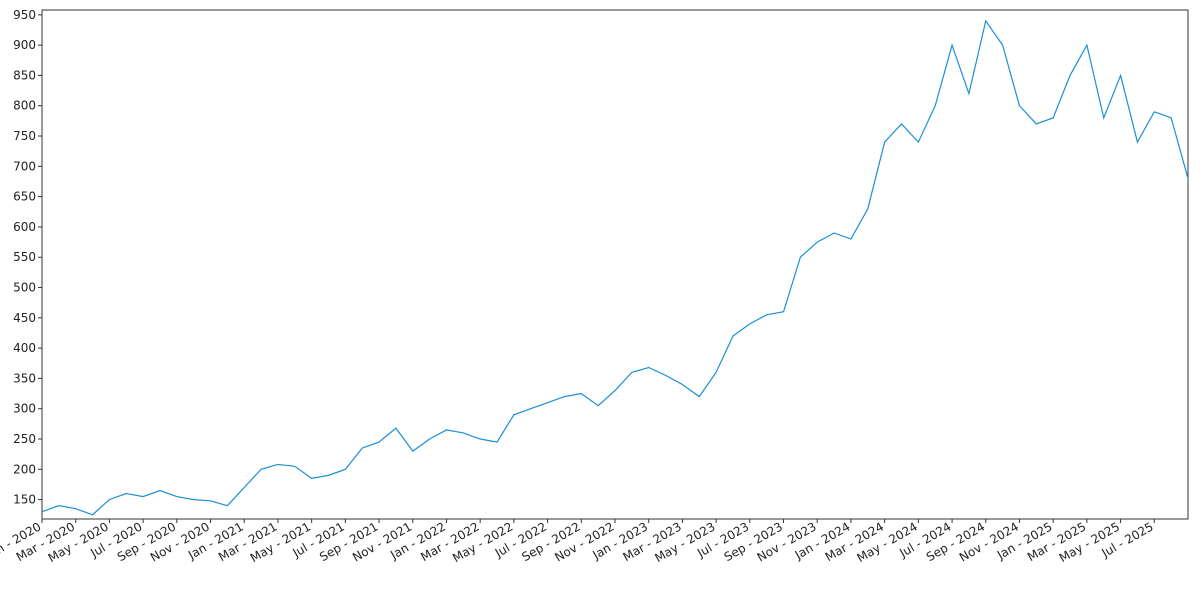  What do you see at coordinates (24, 439) in the screenshot?
I see `y-tick-label: 250` at bounding box center [24, 439].